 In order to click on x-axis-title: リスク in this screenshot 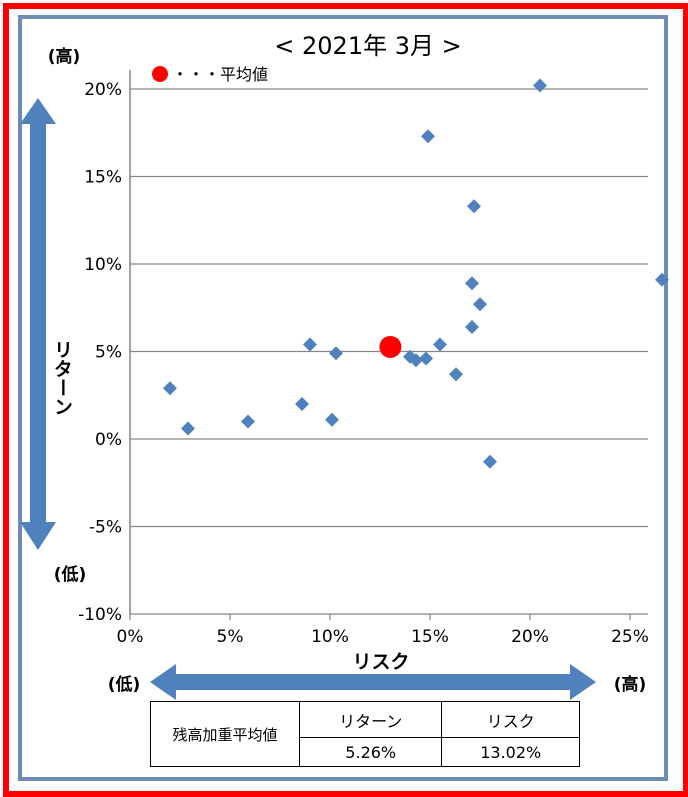, I will do `click(380, 662)`.